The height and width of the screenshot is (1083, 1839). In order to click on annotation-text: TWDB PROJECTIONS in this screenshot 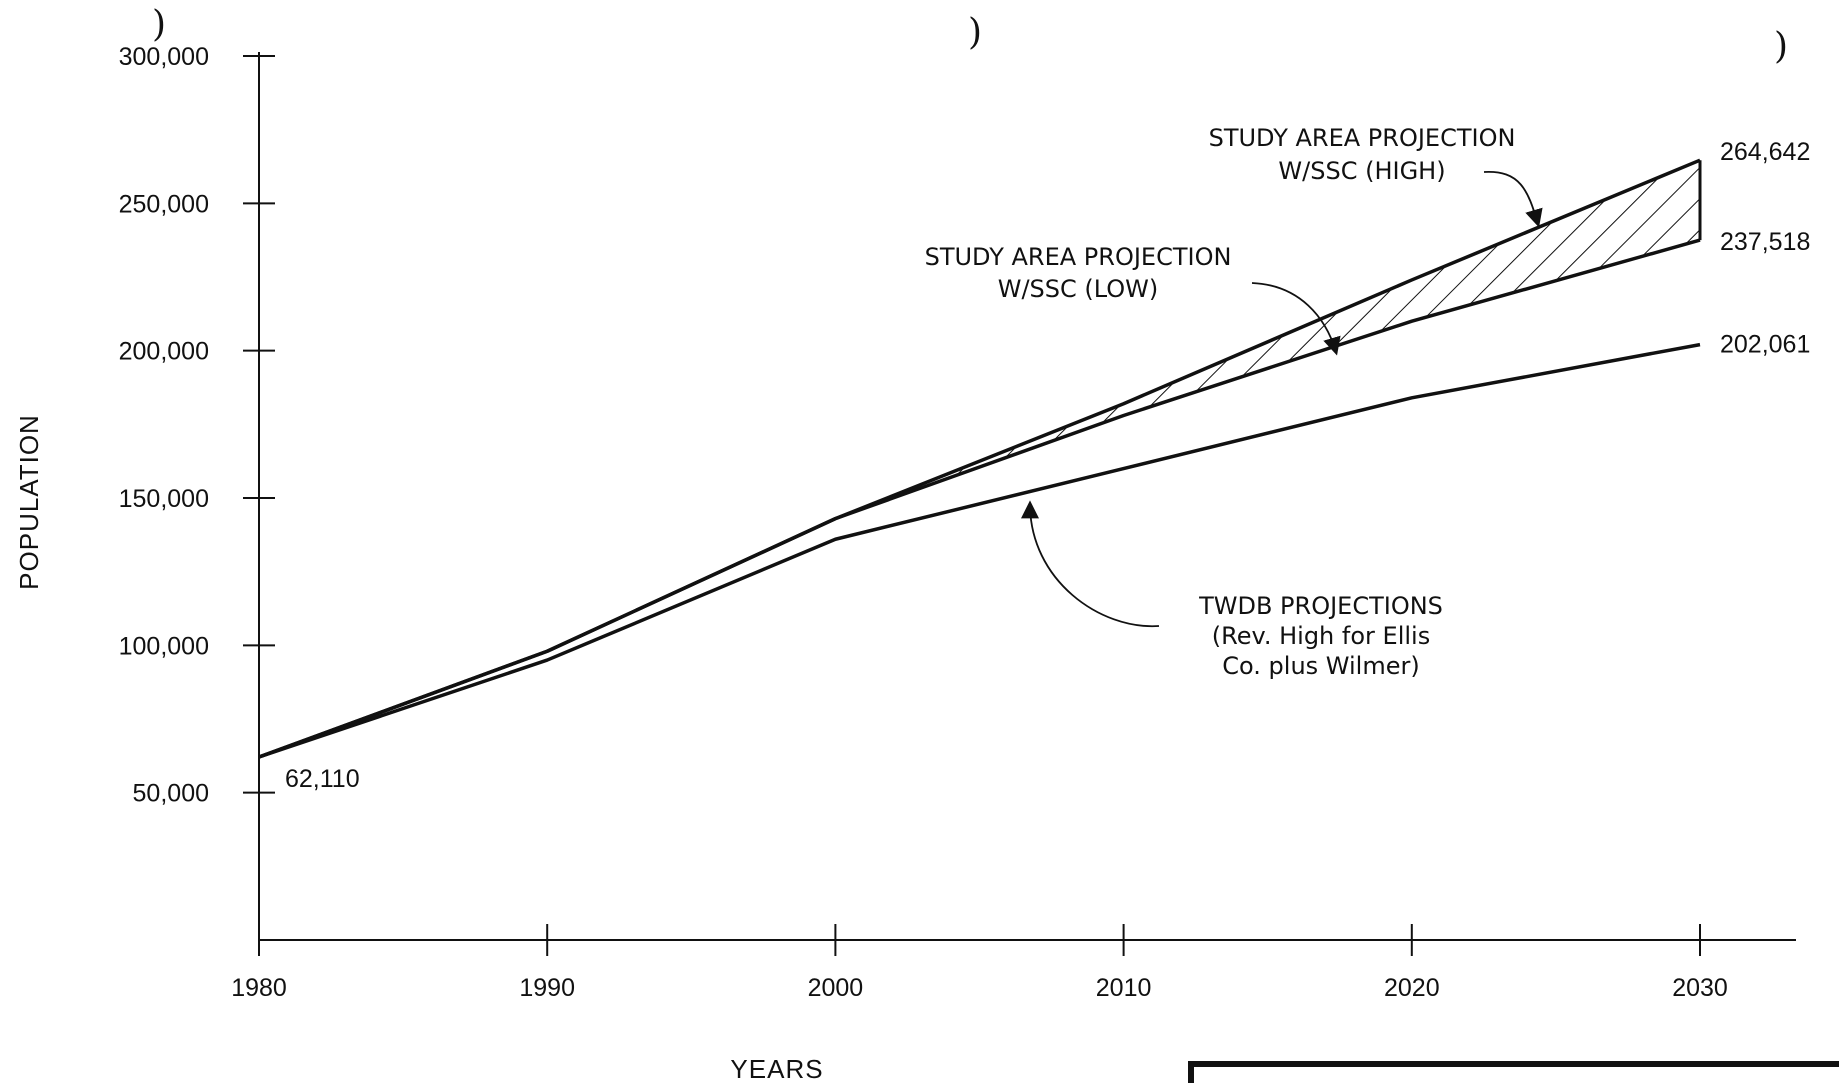, I will do `click(1320, 606)`.